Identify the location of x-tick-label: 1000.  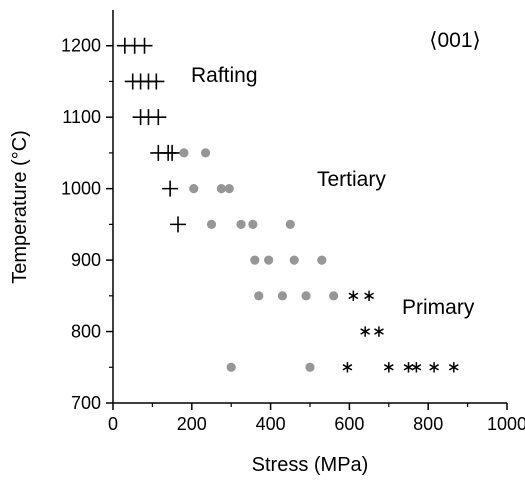
(506, 424).